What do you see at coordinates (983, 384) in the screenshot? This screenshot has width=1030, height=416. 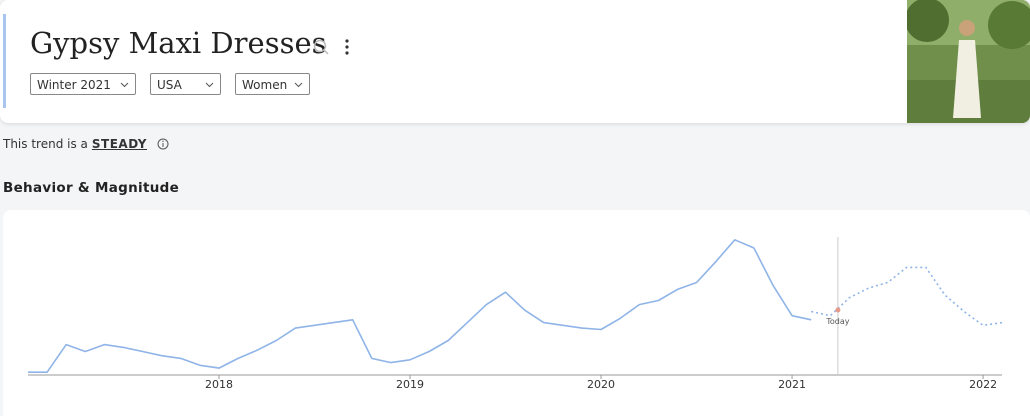 I see `x-tick-label: 2022` at bounding box center [983, 384].